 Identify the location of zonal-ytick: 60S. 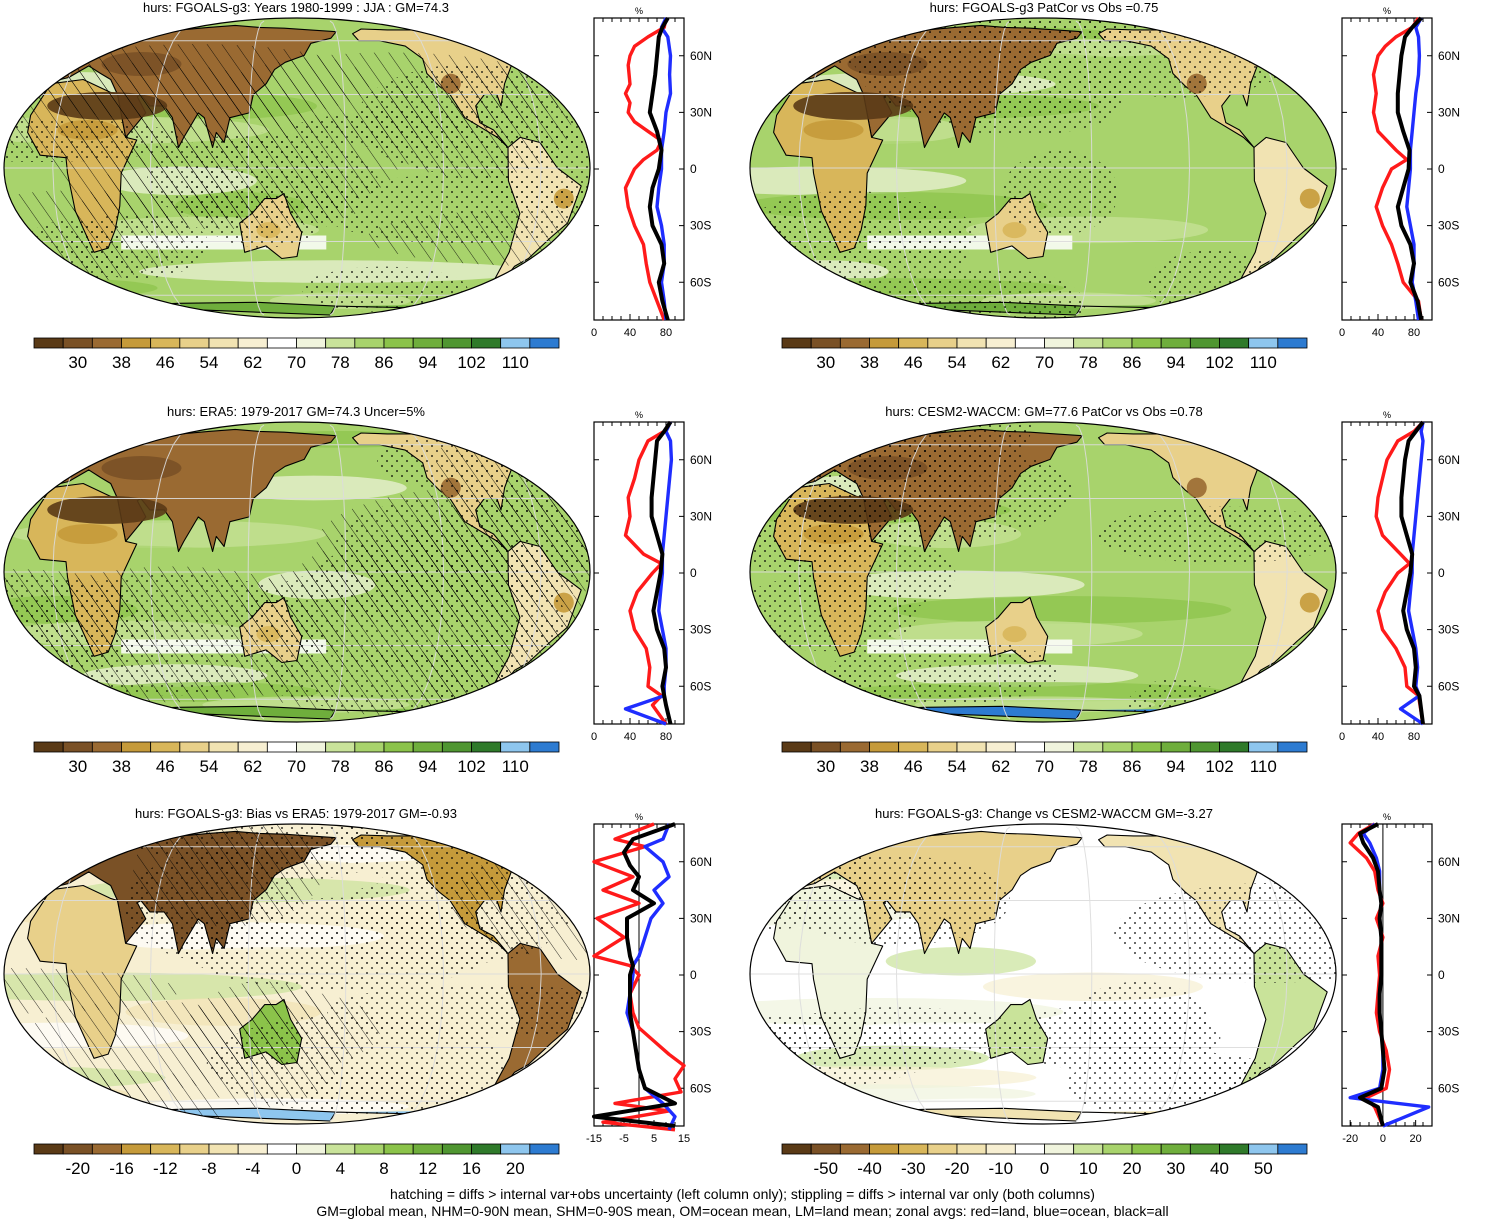
(1448, 1088).